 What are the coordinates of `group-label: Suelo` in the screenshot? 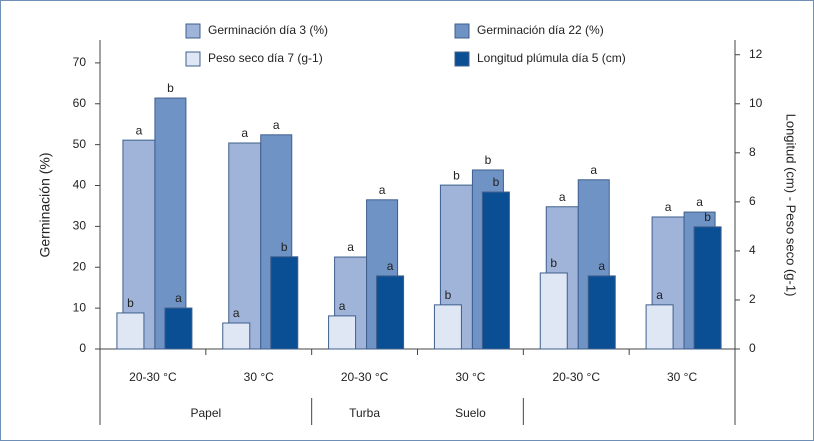 It's located at (470, 413).